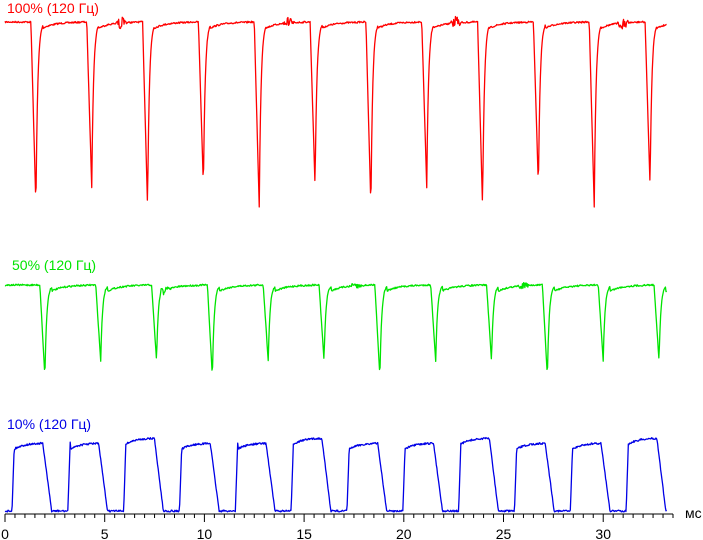 This screenshot has height=540, width=703. What do you see at coordinates (53, 8) in the screenshot?
I see `series-label-100: 100% (120 Гц)` at bounding box center [53, 8].